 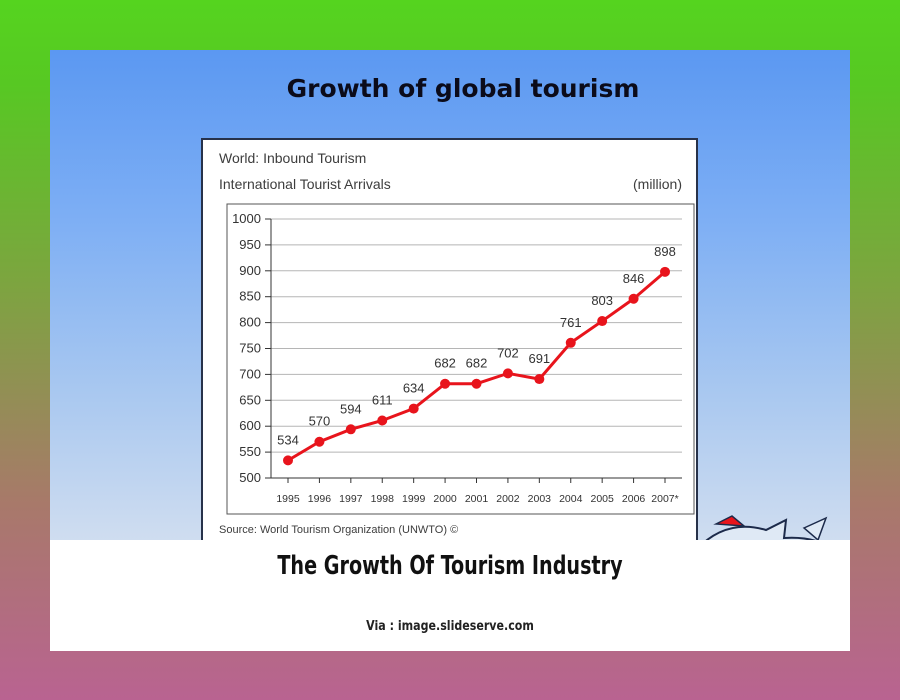 I want to click on x-tick-label: 2007*, so click(x=664, y=499).